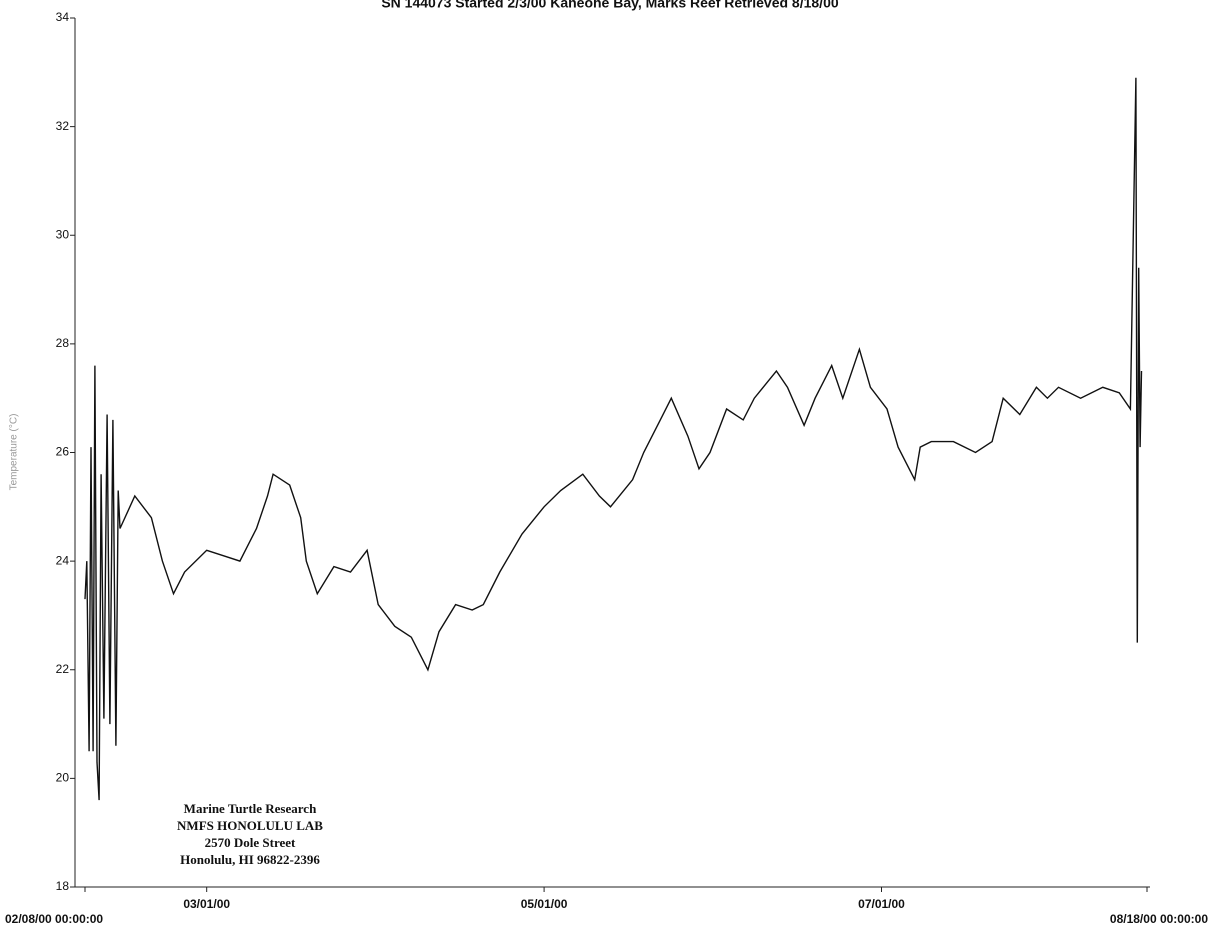 Image resolution: width=1216 pixels, height=942 pixels. I want to click on annotation-line: 2570 Dole Street, so click(250, 842).